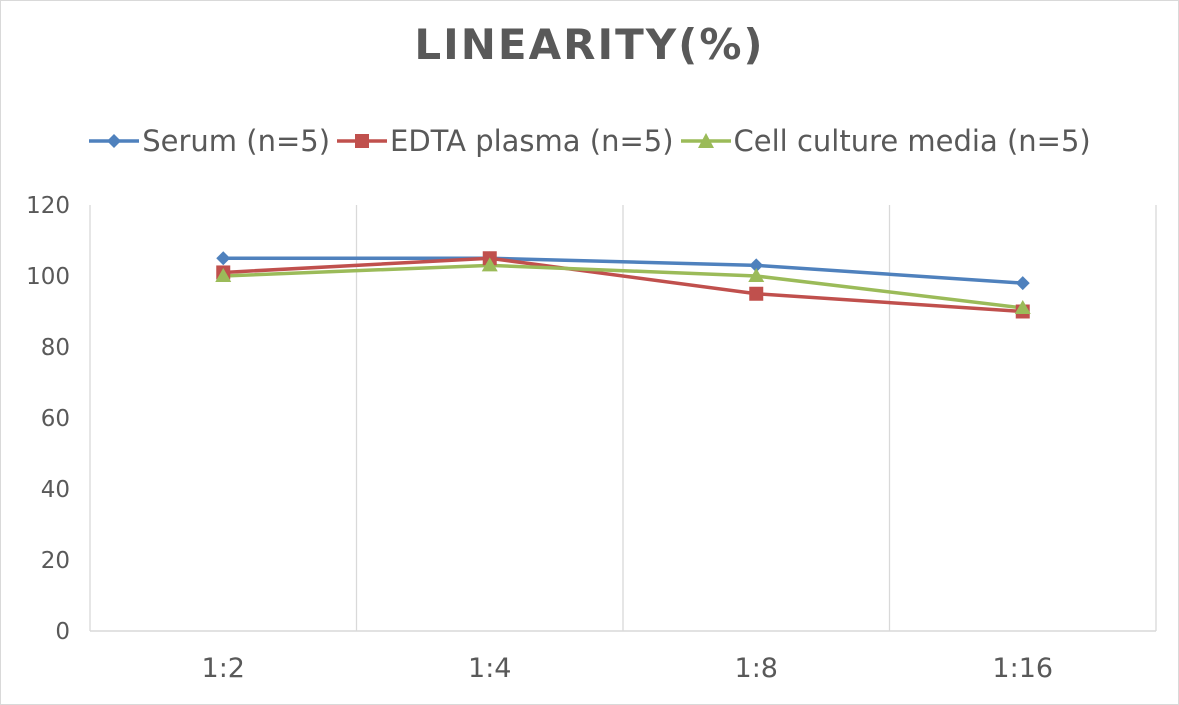 Image resolution: width=1179 pixels, height=705 pixels. I want to click on x-tick-label: 1:4, so click(489, 668).